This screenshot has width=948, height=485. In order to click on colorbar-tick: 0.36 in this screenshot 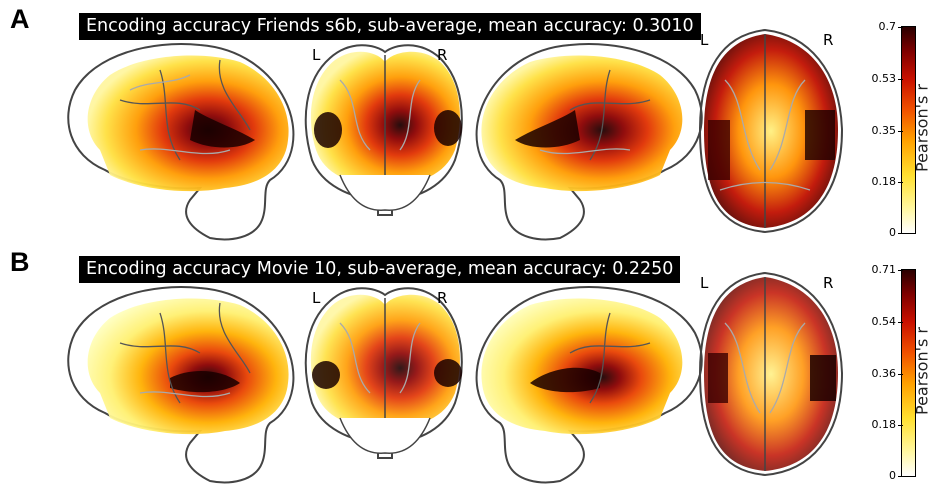, I will do `click(882, 373)`.